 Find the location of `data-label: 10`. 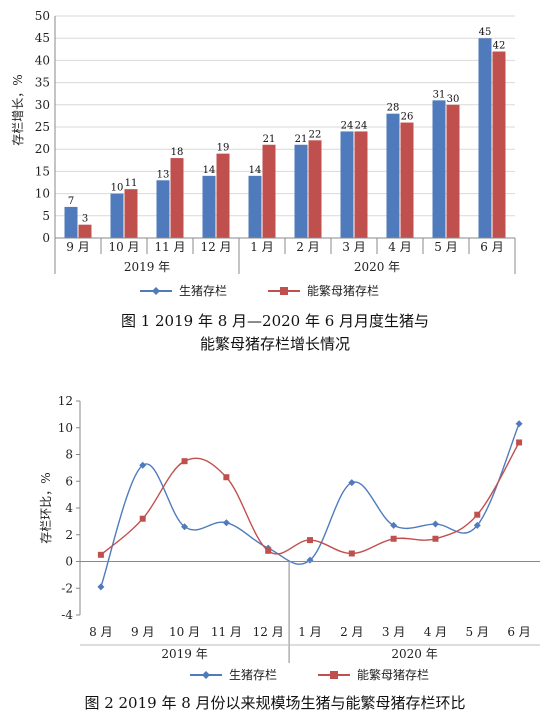

data-label: 10 is located at coordinates (117, 188).